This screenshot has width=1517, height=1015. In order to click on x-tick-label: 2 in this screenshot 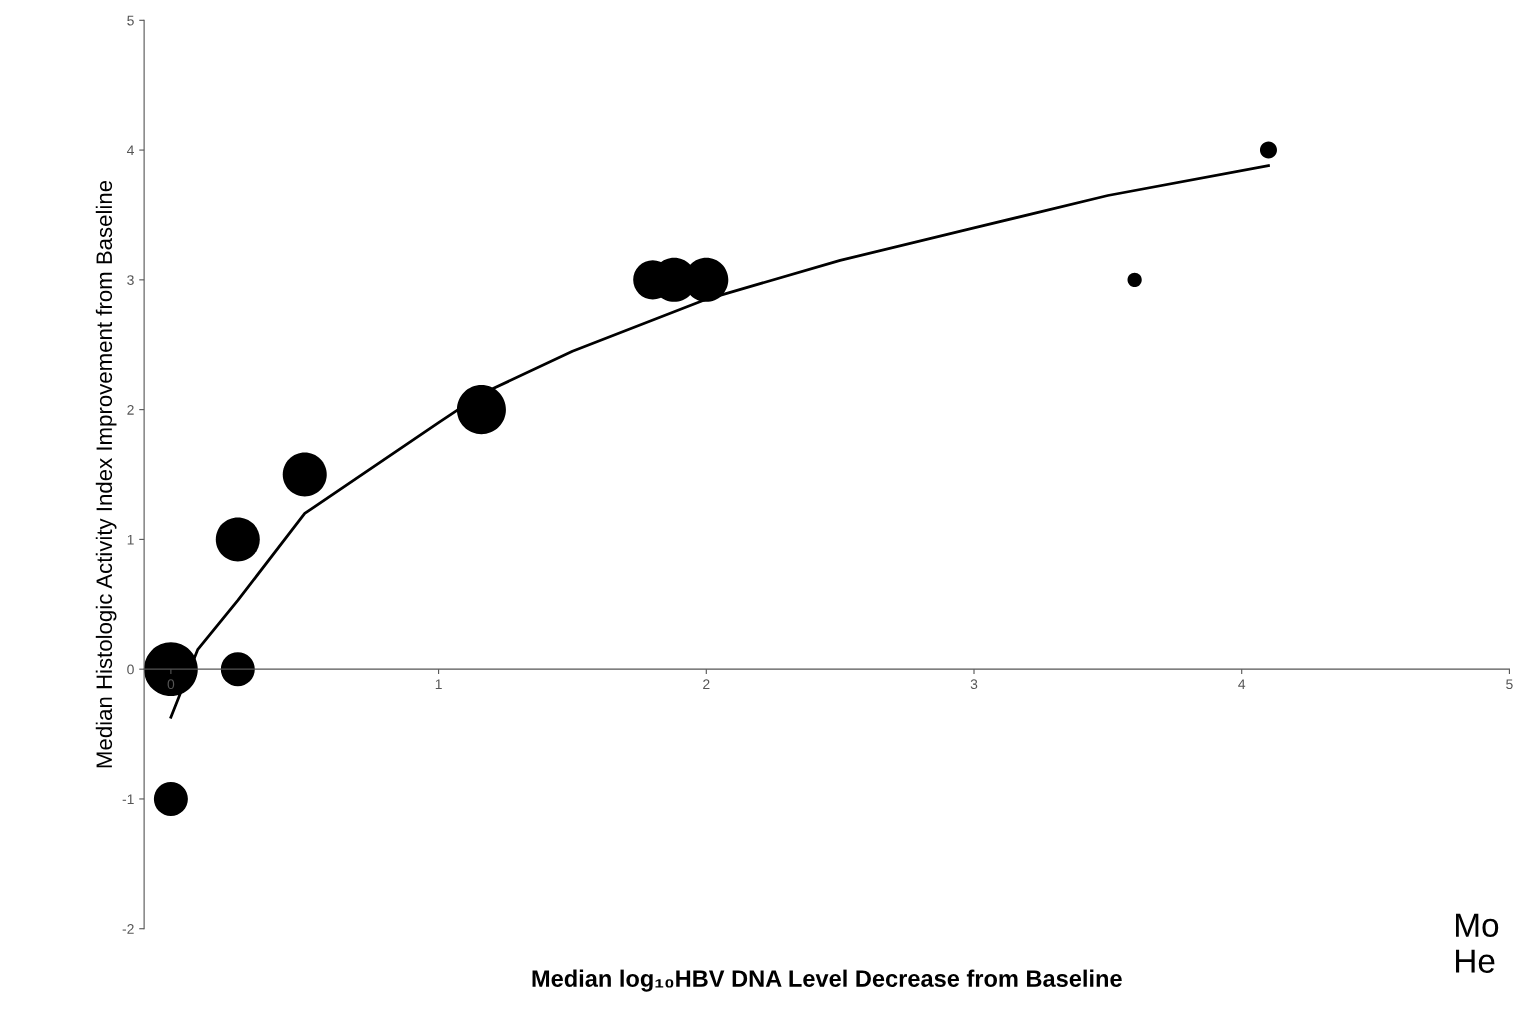, I will do `click(706, 684)`.